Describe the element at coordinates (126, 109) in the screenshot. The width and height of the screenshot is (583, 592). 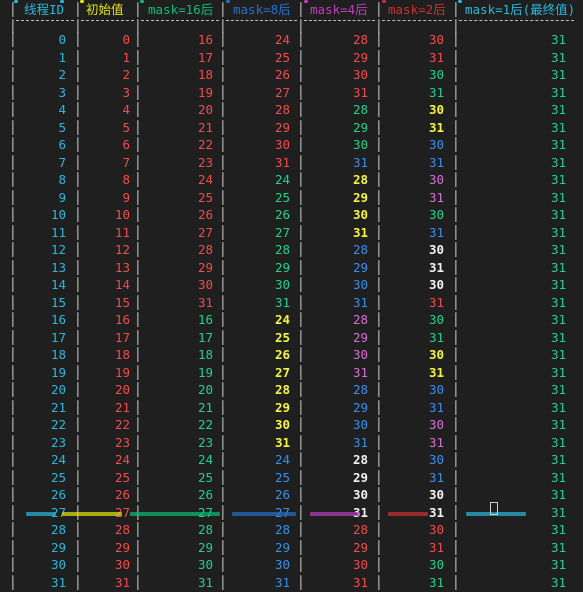
I see `cell-init: 4` at that location.